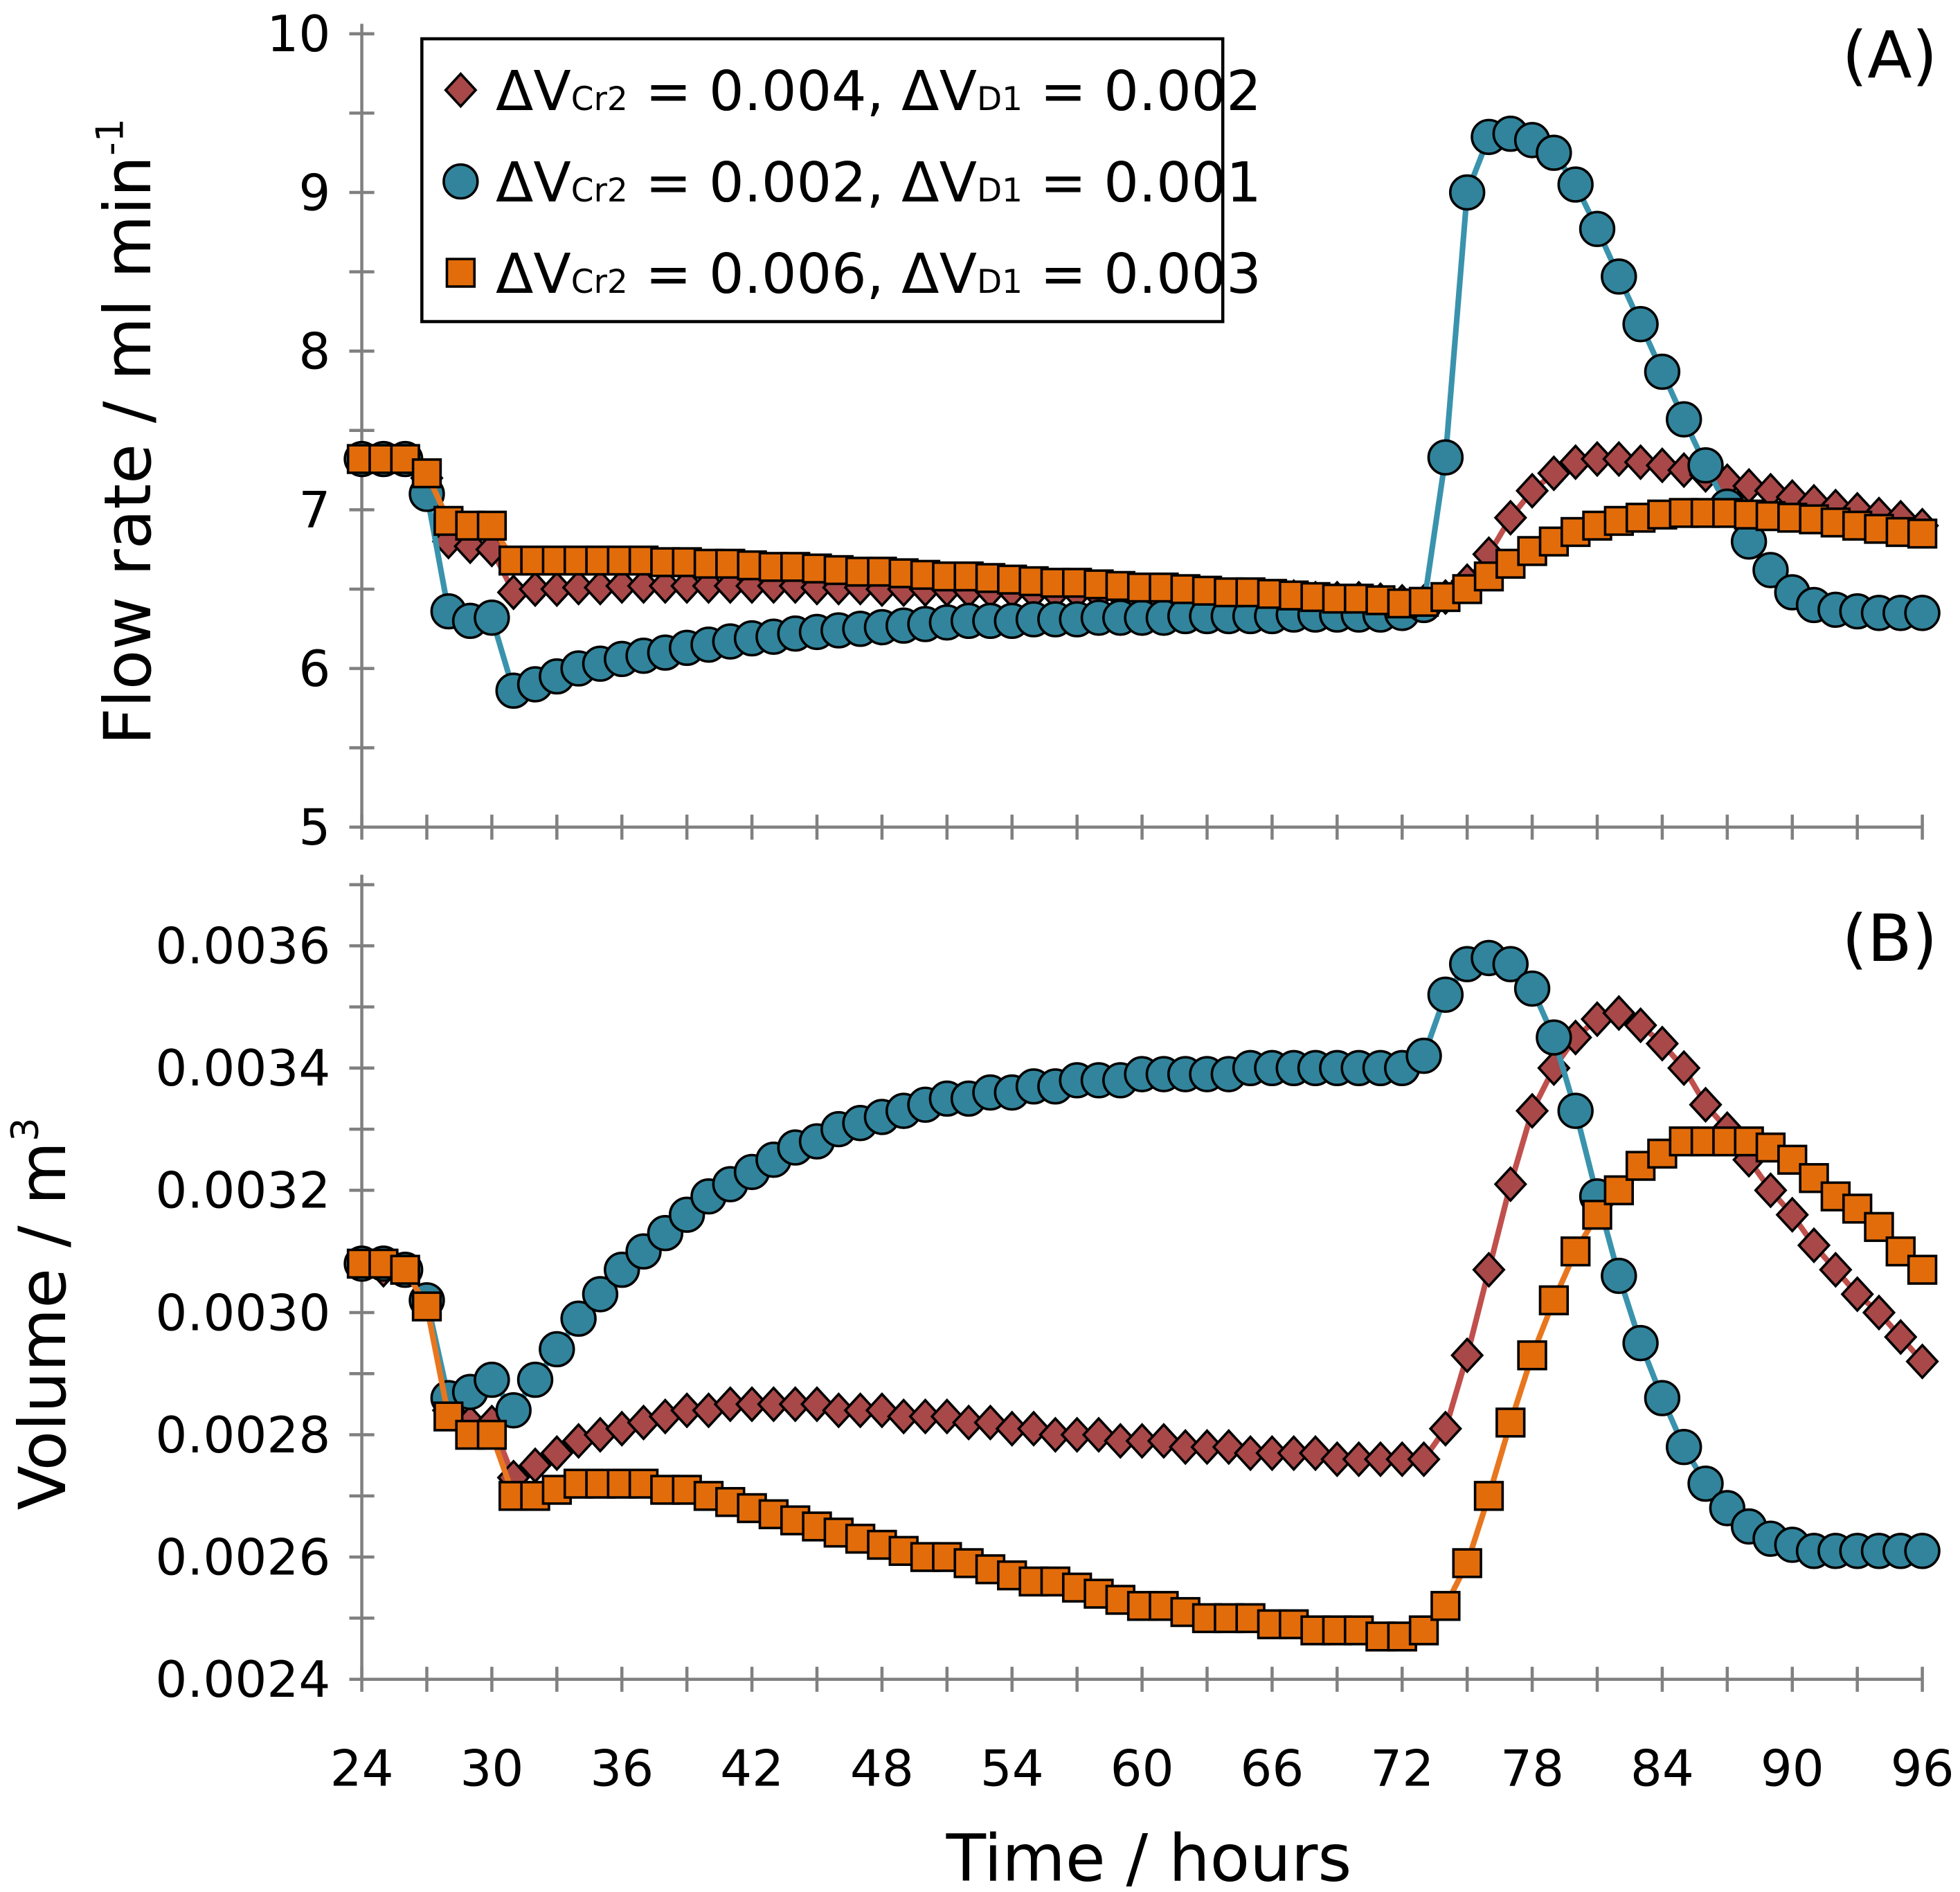 Image resolution: width=1960 pixels, height=1892 pixels. What do you see at coordinates (461, 90) in the screenshot?
I see `legend-diamond-icon` at bounding box center [461, 90].